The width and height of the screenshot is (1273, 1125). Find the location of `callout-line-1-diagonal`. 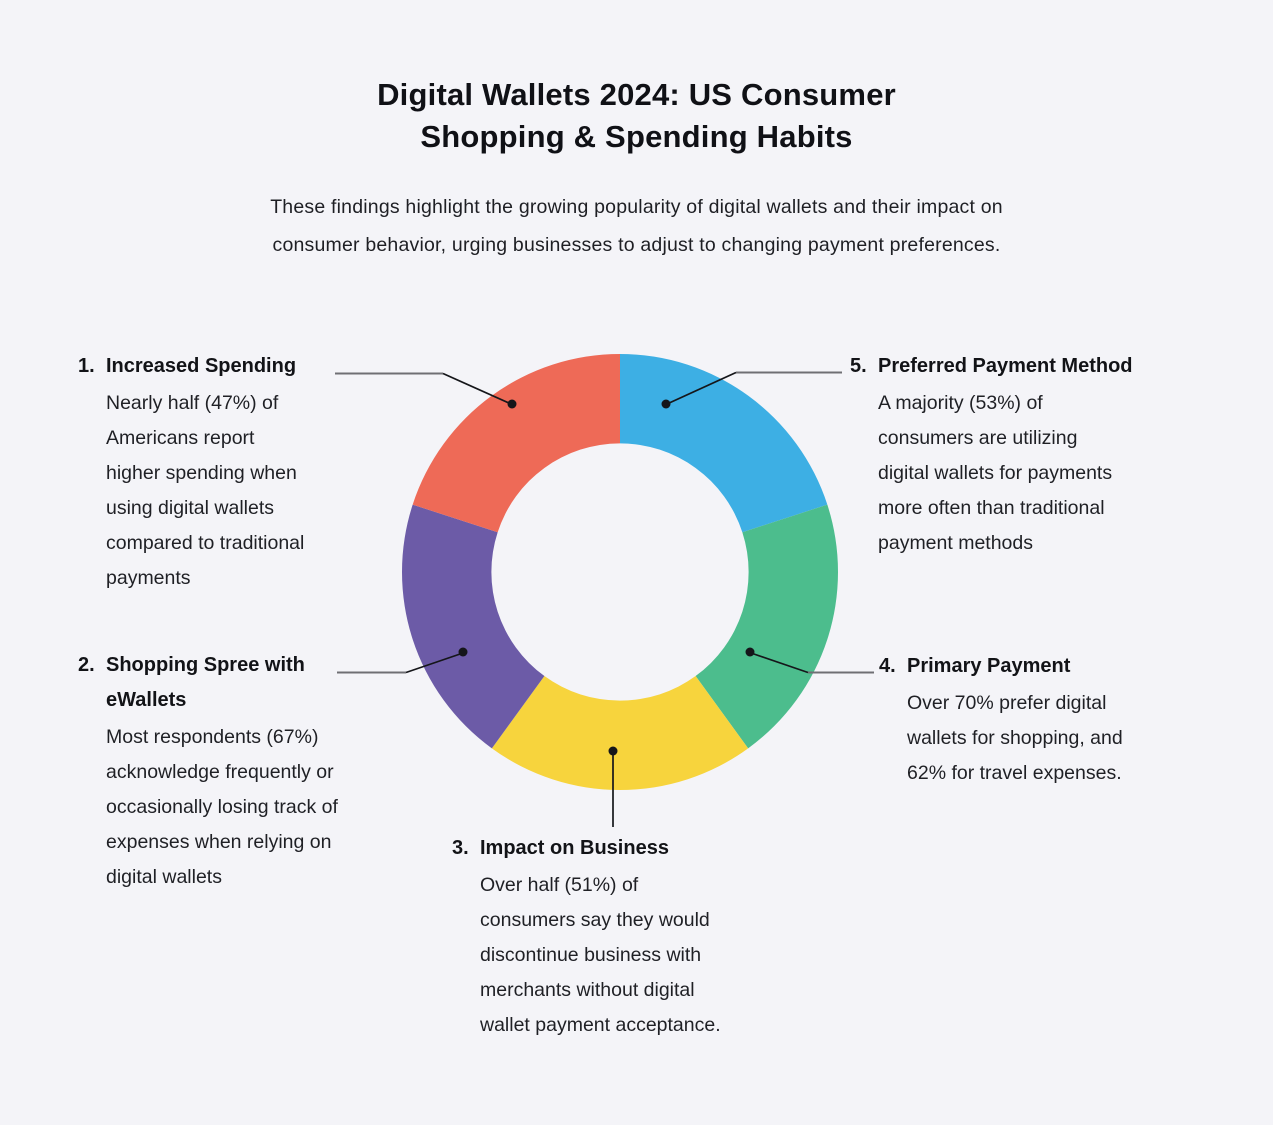

callout-line-1-diagonal is located at coordinates (477, 388).